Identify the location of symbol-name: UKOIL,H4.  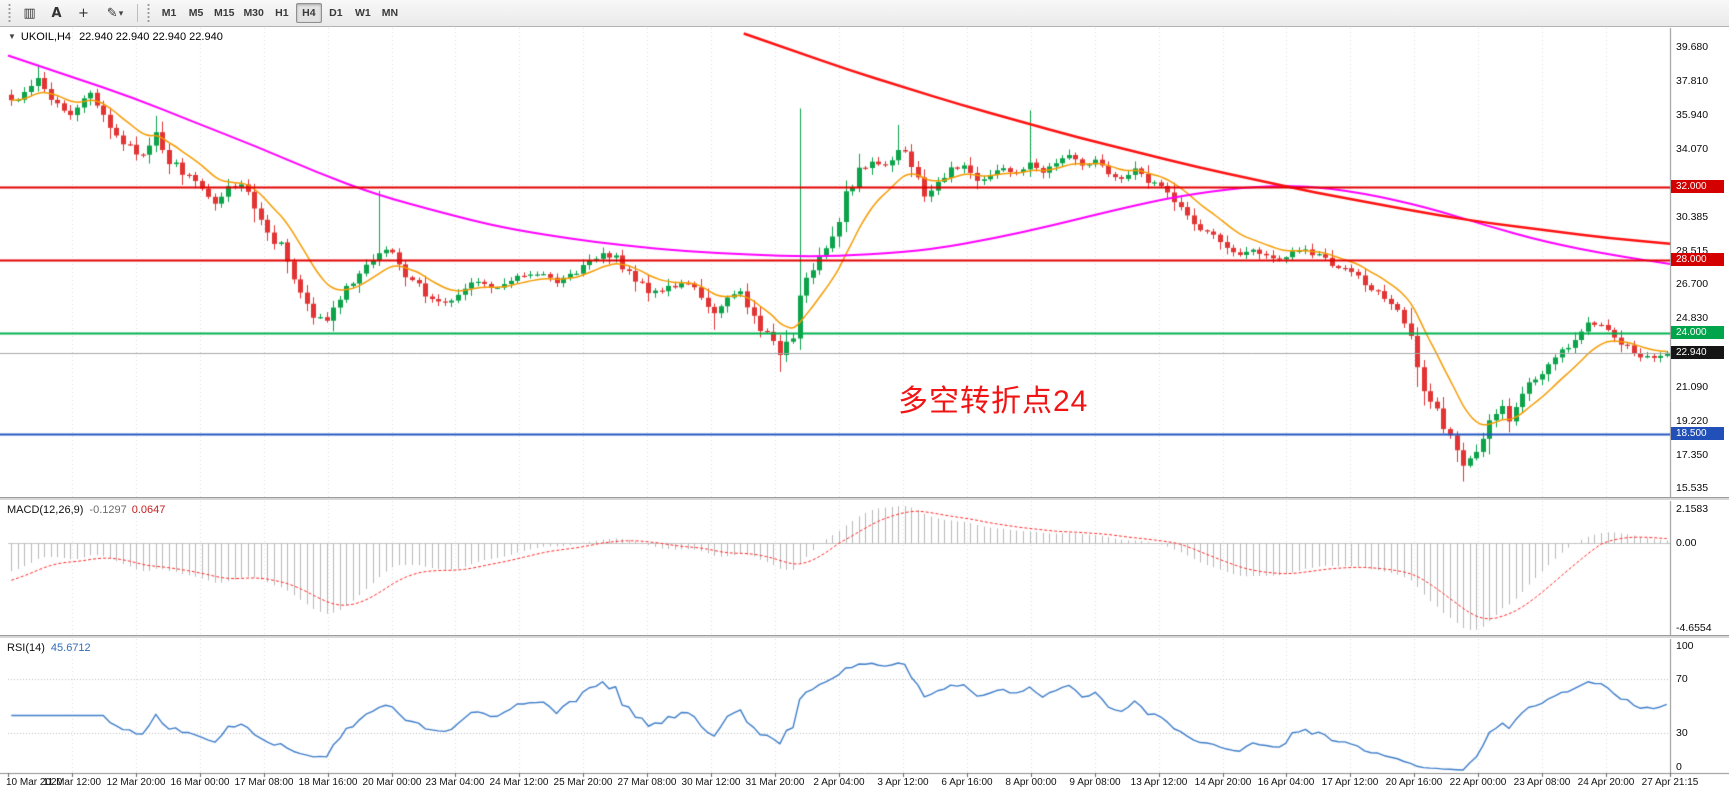
(46, 37).